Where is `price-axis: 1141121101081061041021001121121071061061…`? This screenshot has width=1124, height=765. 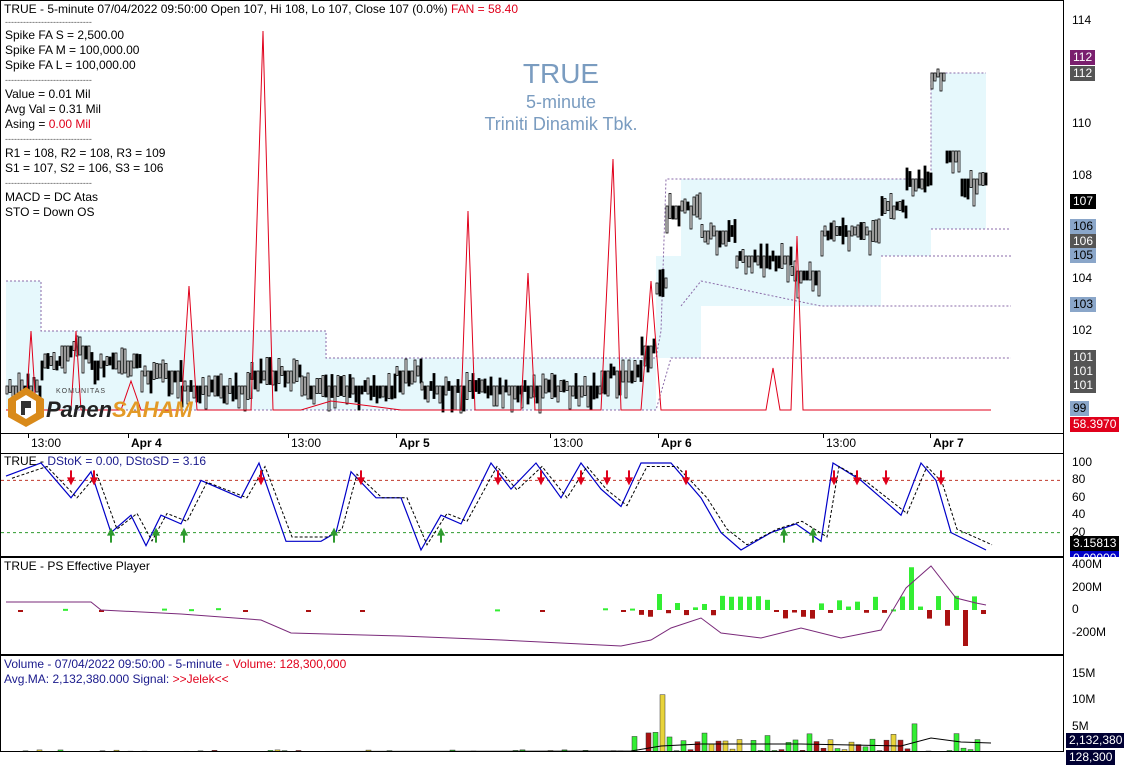 price-axis: 1141121101081061041021001121121071061061… is located at coordinates (1094, 217).